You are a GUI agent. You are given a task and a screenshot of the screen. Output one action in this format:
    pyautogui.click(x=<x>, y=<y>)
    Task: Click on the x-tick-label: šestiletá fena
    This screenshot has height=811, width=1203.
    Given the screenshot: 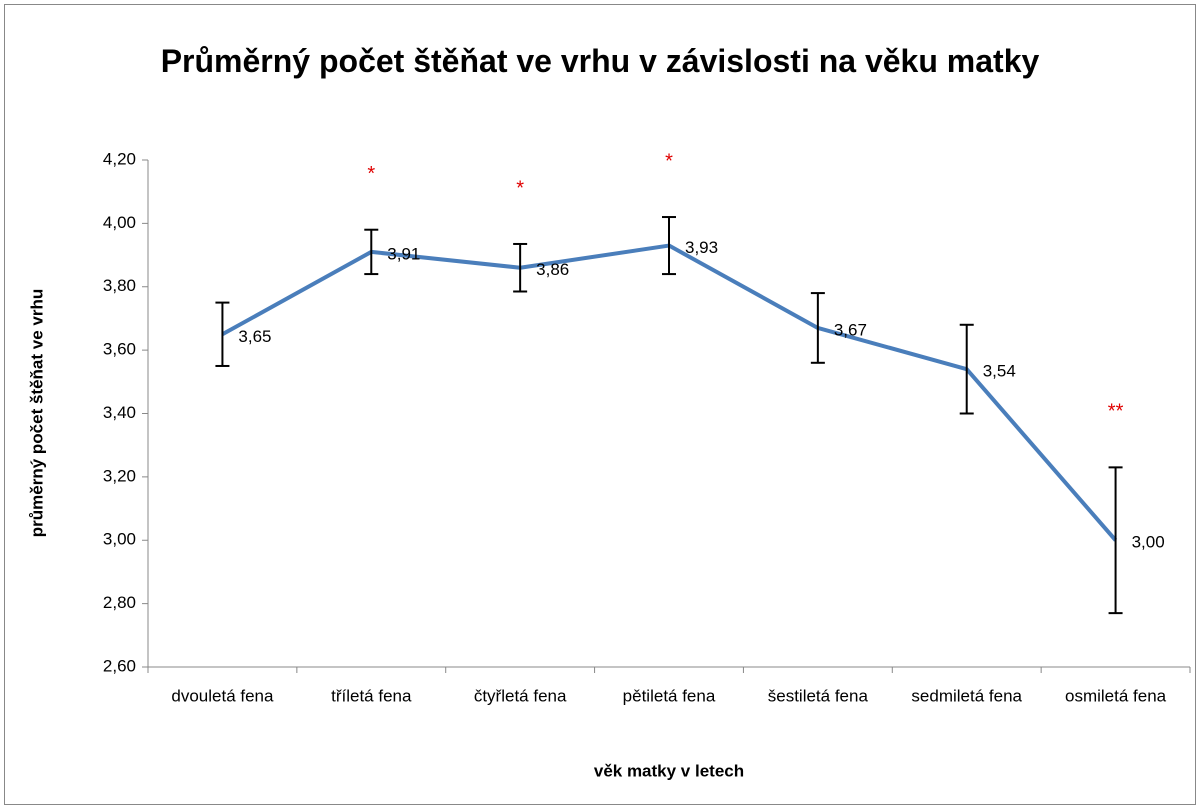 What is the action you would take?
    pyautogui.click(x=818, y=695)
    